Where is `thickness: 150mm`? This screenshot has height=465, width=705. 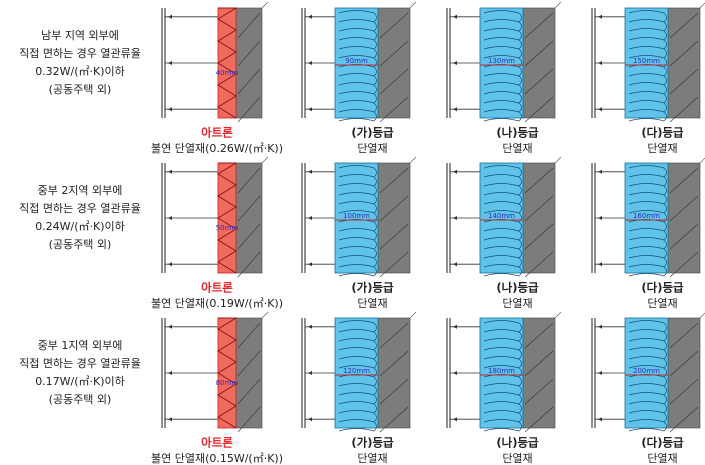 thickness: 150mm is located at coordinates (646, 61).